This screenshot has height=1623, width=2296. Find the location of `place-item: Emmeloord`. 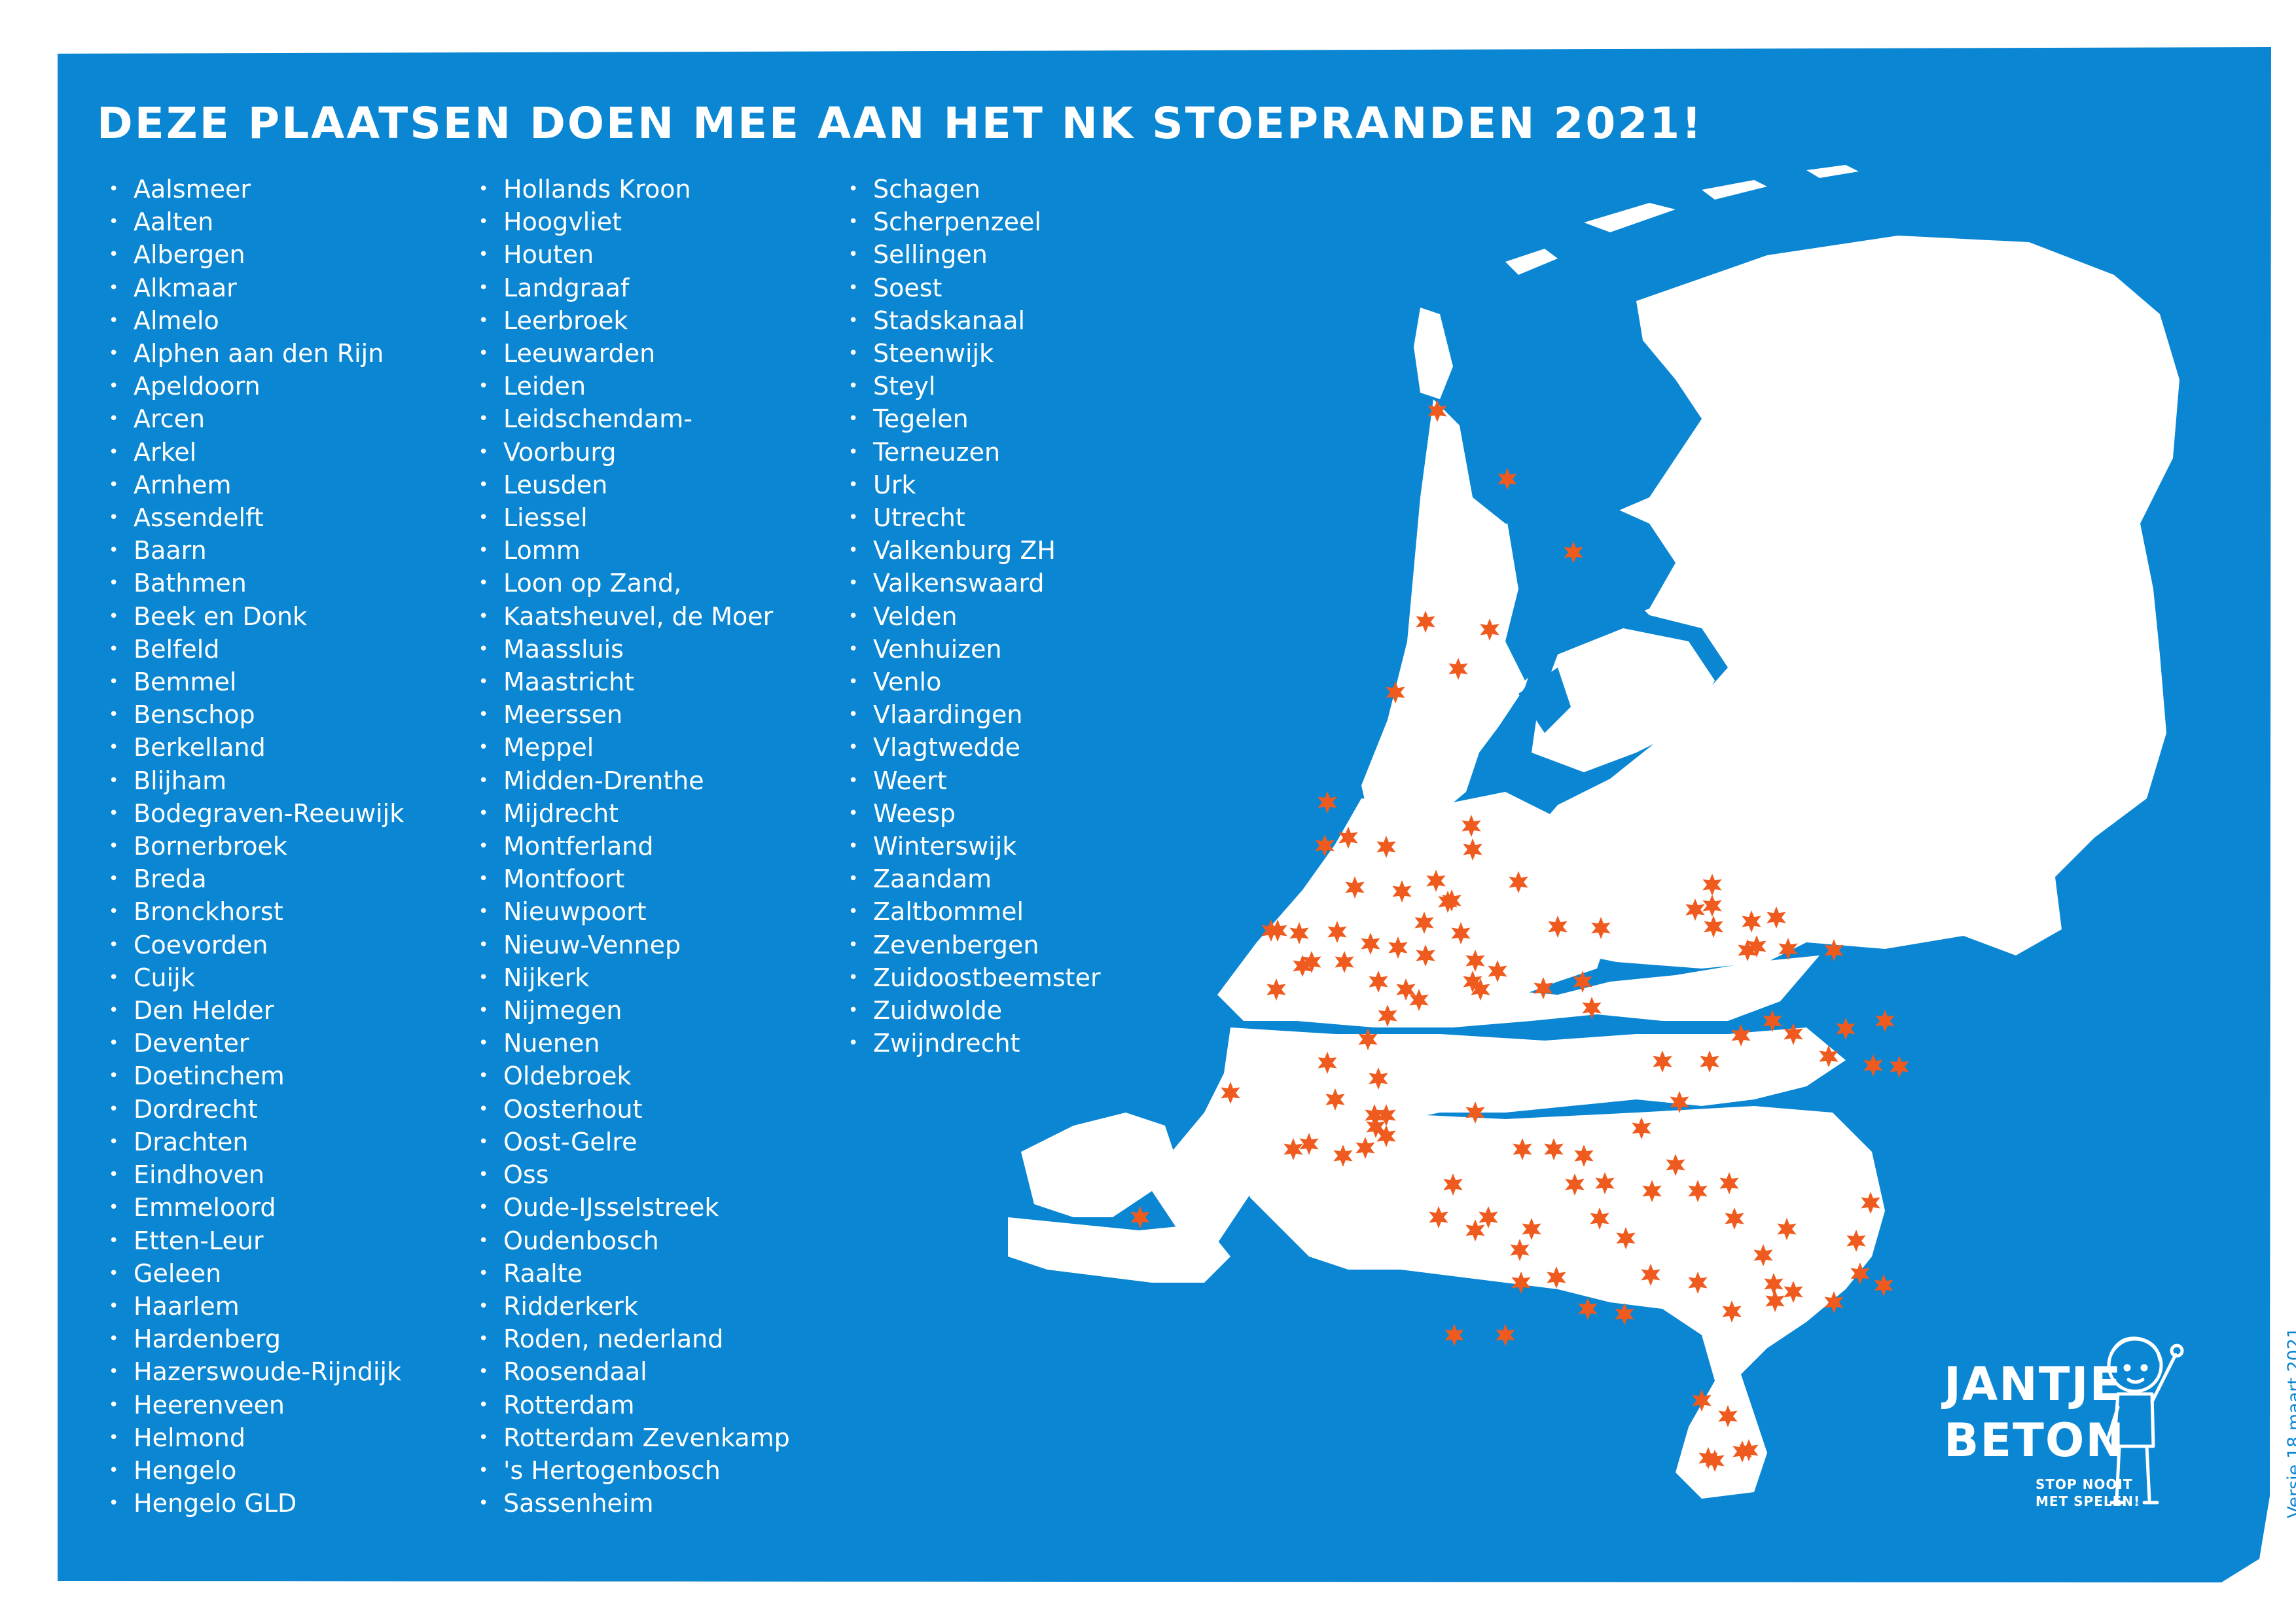

place-item: Emmeloord is located at coordinates (251, 1207).